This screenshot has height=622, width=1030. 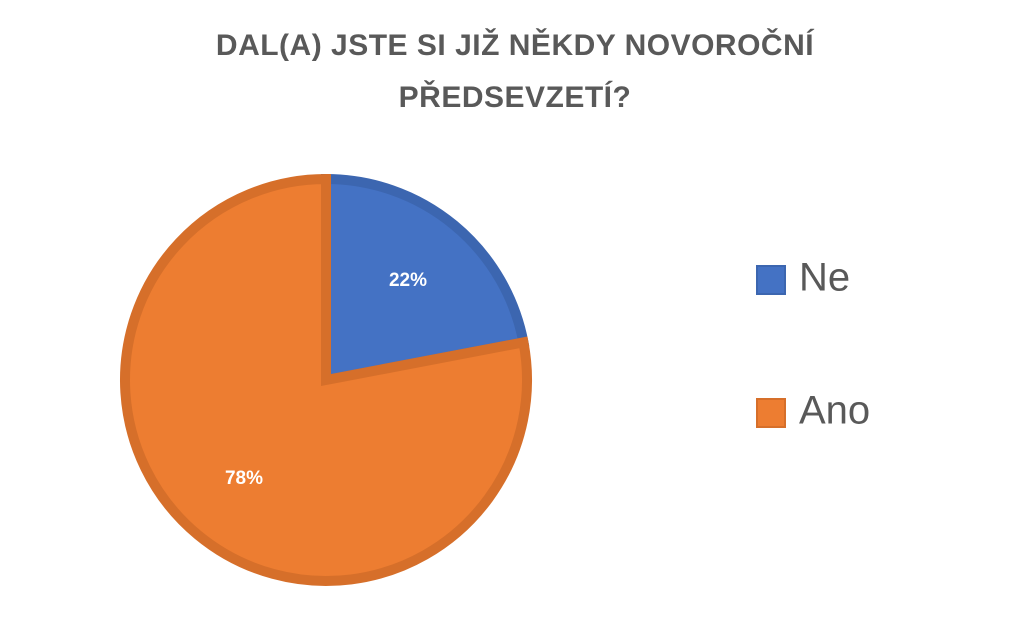 I want to click on legend-label: Ano, so click(x=834, y=411).